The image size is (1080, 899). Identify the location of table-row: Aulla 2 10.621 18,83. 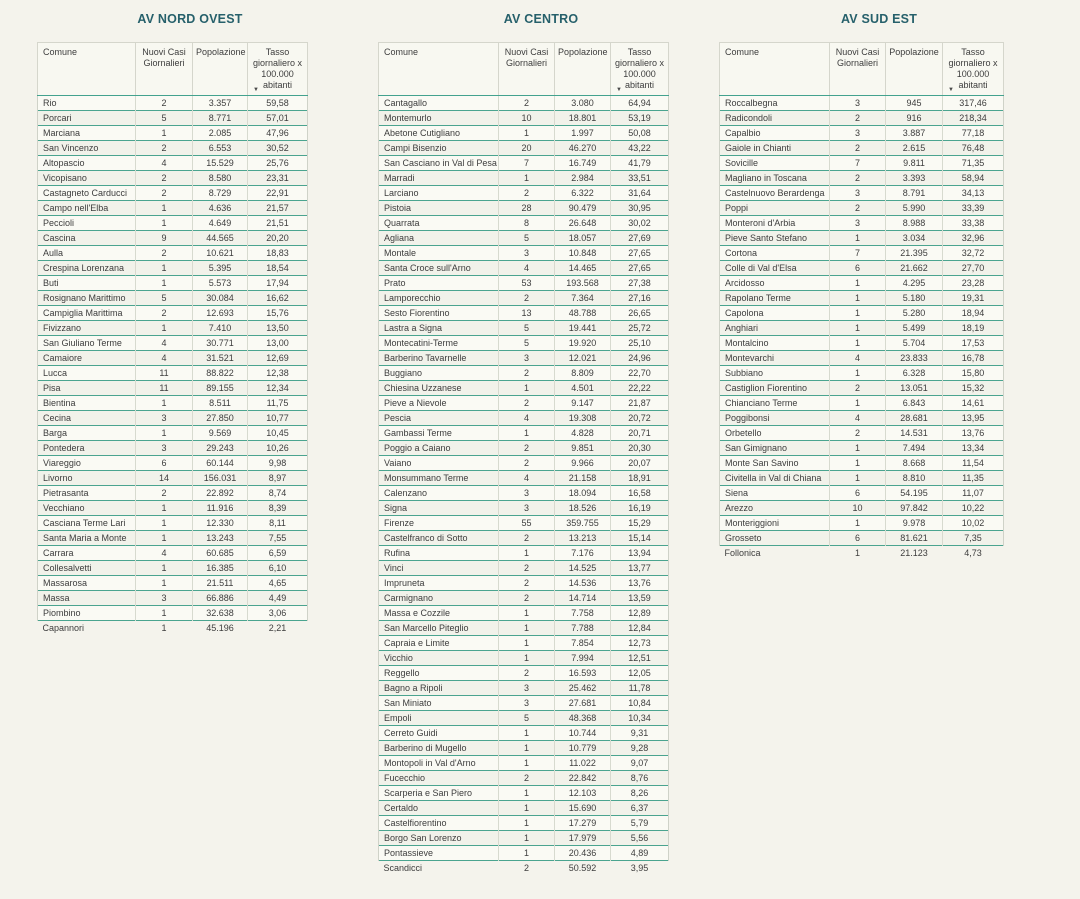
(172, 253).